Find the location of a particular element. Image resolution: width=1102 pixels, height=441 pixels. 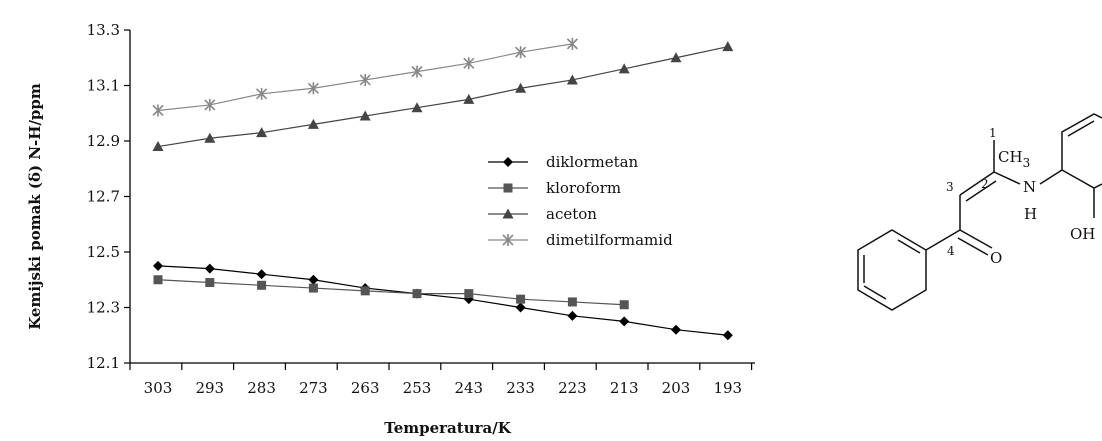

legend-marker-dimetilformamid is located at coordinates (508, 240).